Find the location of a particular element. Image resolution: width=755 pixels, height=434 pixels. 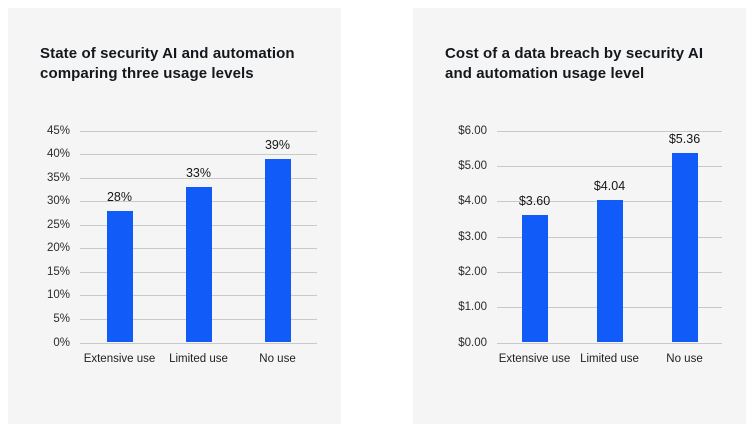

y-axis-tick-label: 5% is located at coordinates (61, 318).